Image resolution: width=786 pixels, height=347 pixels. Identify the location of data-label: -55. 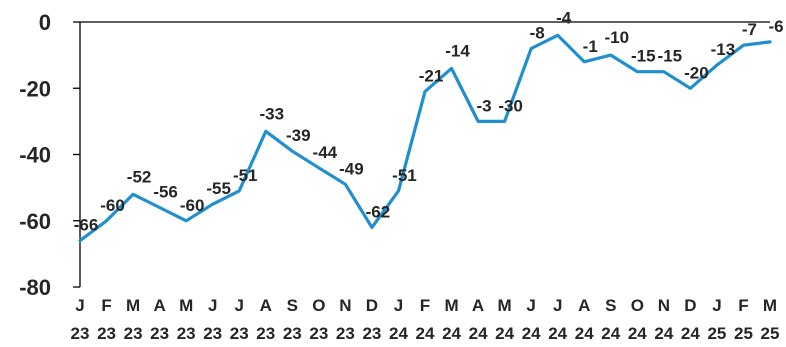
(218, 188).